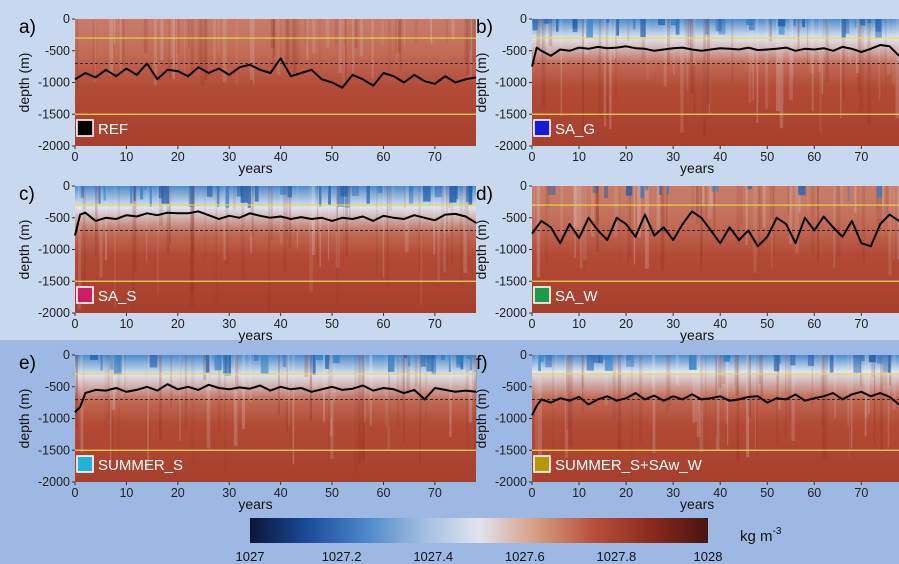 This screenshot has width=899, height=564. I want to click on legend-label: SUMMER_S+SAw_W, so click(629, 465).